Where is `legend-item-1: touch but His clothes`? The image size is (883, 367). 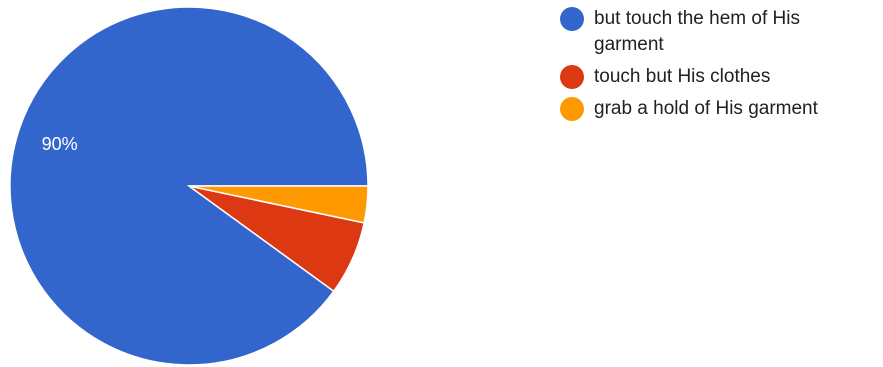 legend-item-1: touch but His clothes is located at coordinates (720, 77).